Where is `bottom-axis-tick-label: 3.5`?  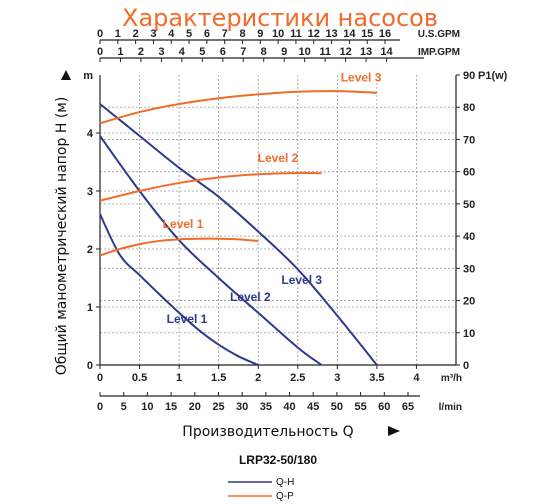 bottom-axis-tick-label: 3.5 is located at coordinates (376, 378).